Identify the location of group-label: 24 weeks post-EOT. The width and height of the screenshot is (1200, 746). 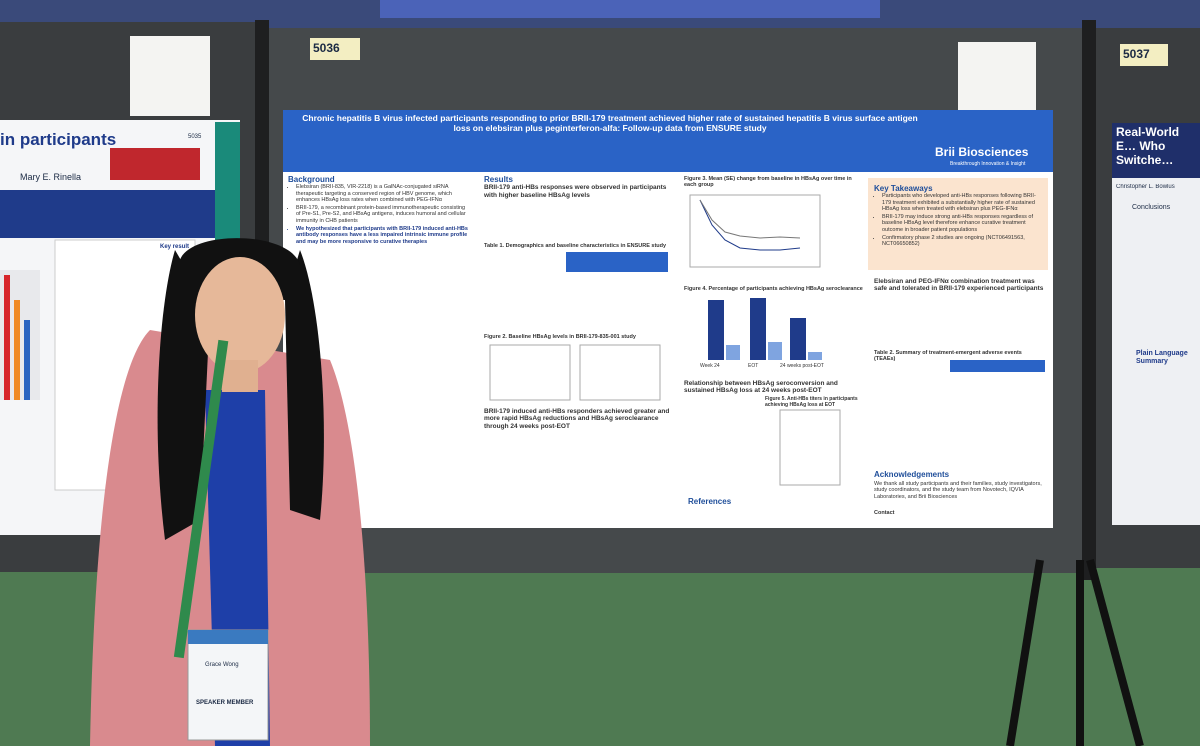
(802, 366).